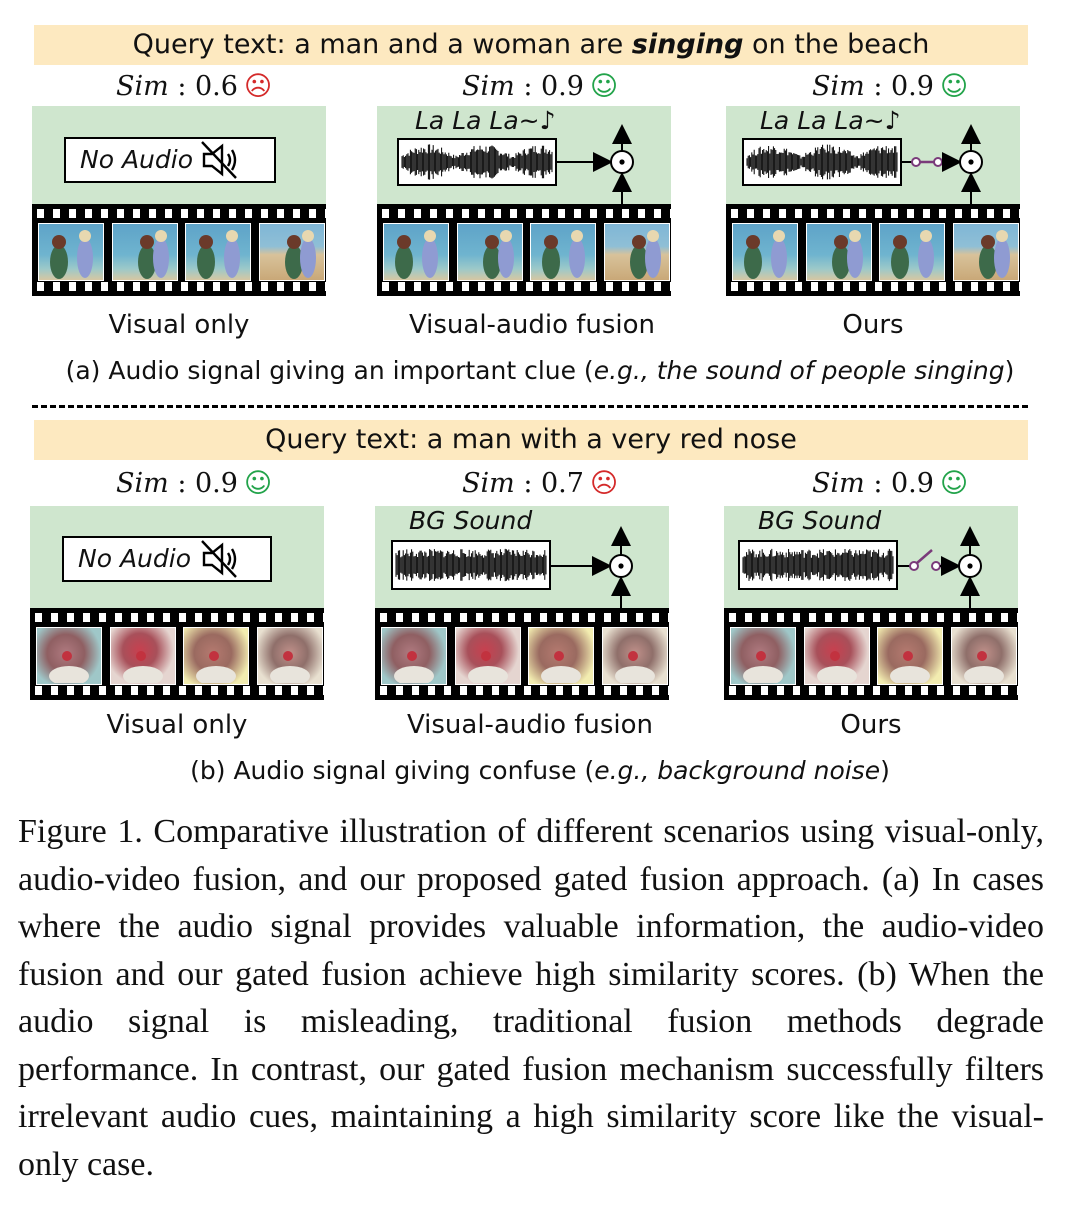 This screenshot has width=1080, height=1216. Describe the element at coordinates (562, 483) in the screenshot. I see `sim-value: 0.7` at that location.